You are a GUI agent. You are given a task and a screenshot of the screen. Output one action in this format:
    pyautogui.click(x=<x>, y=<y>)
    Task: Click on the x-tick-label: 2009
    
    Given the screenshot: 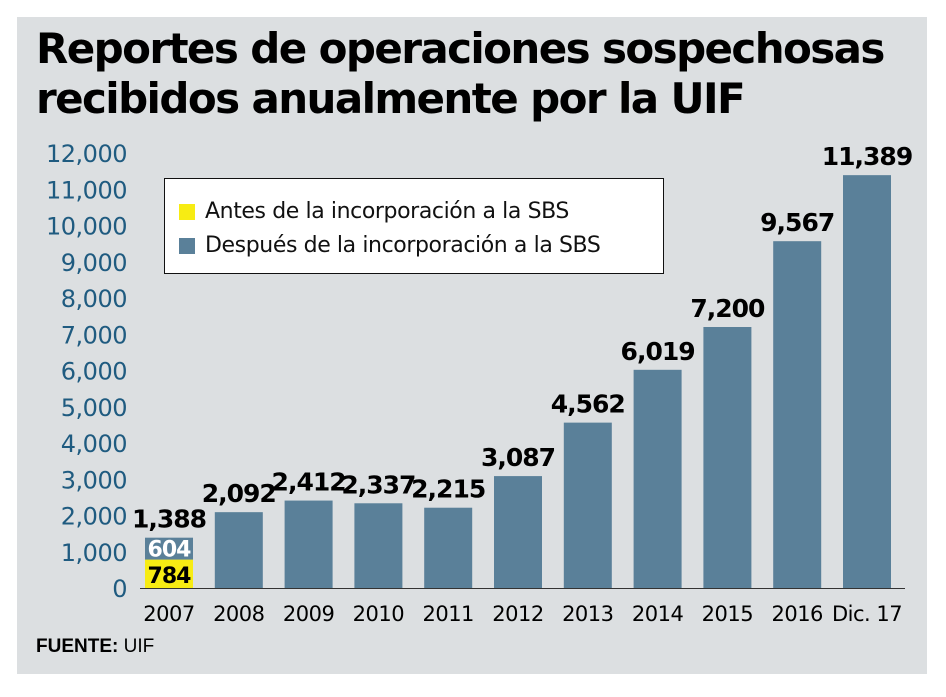 What is the action you would take?
    pyautogui.click(x=308, y=614)
    